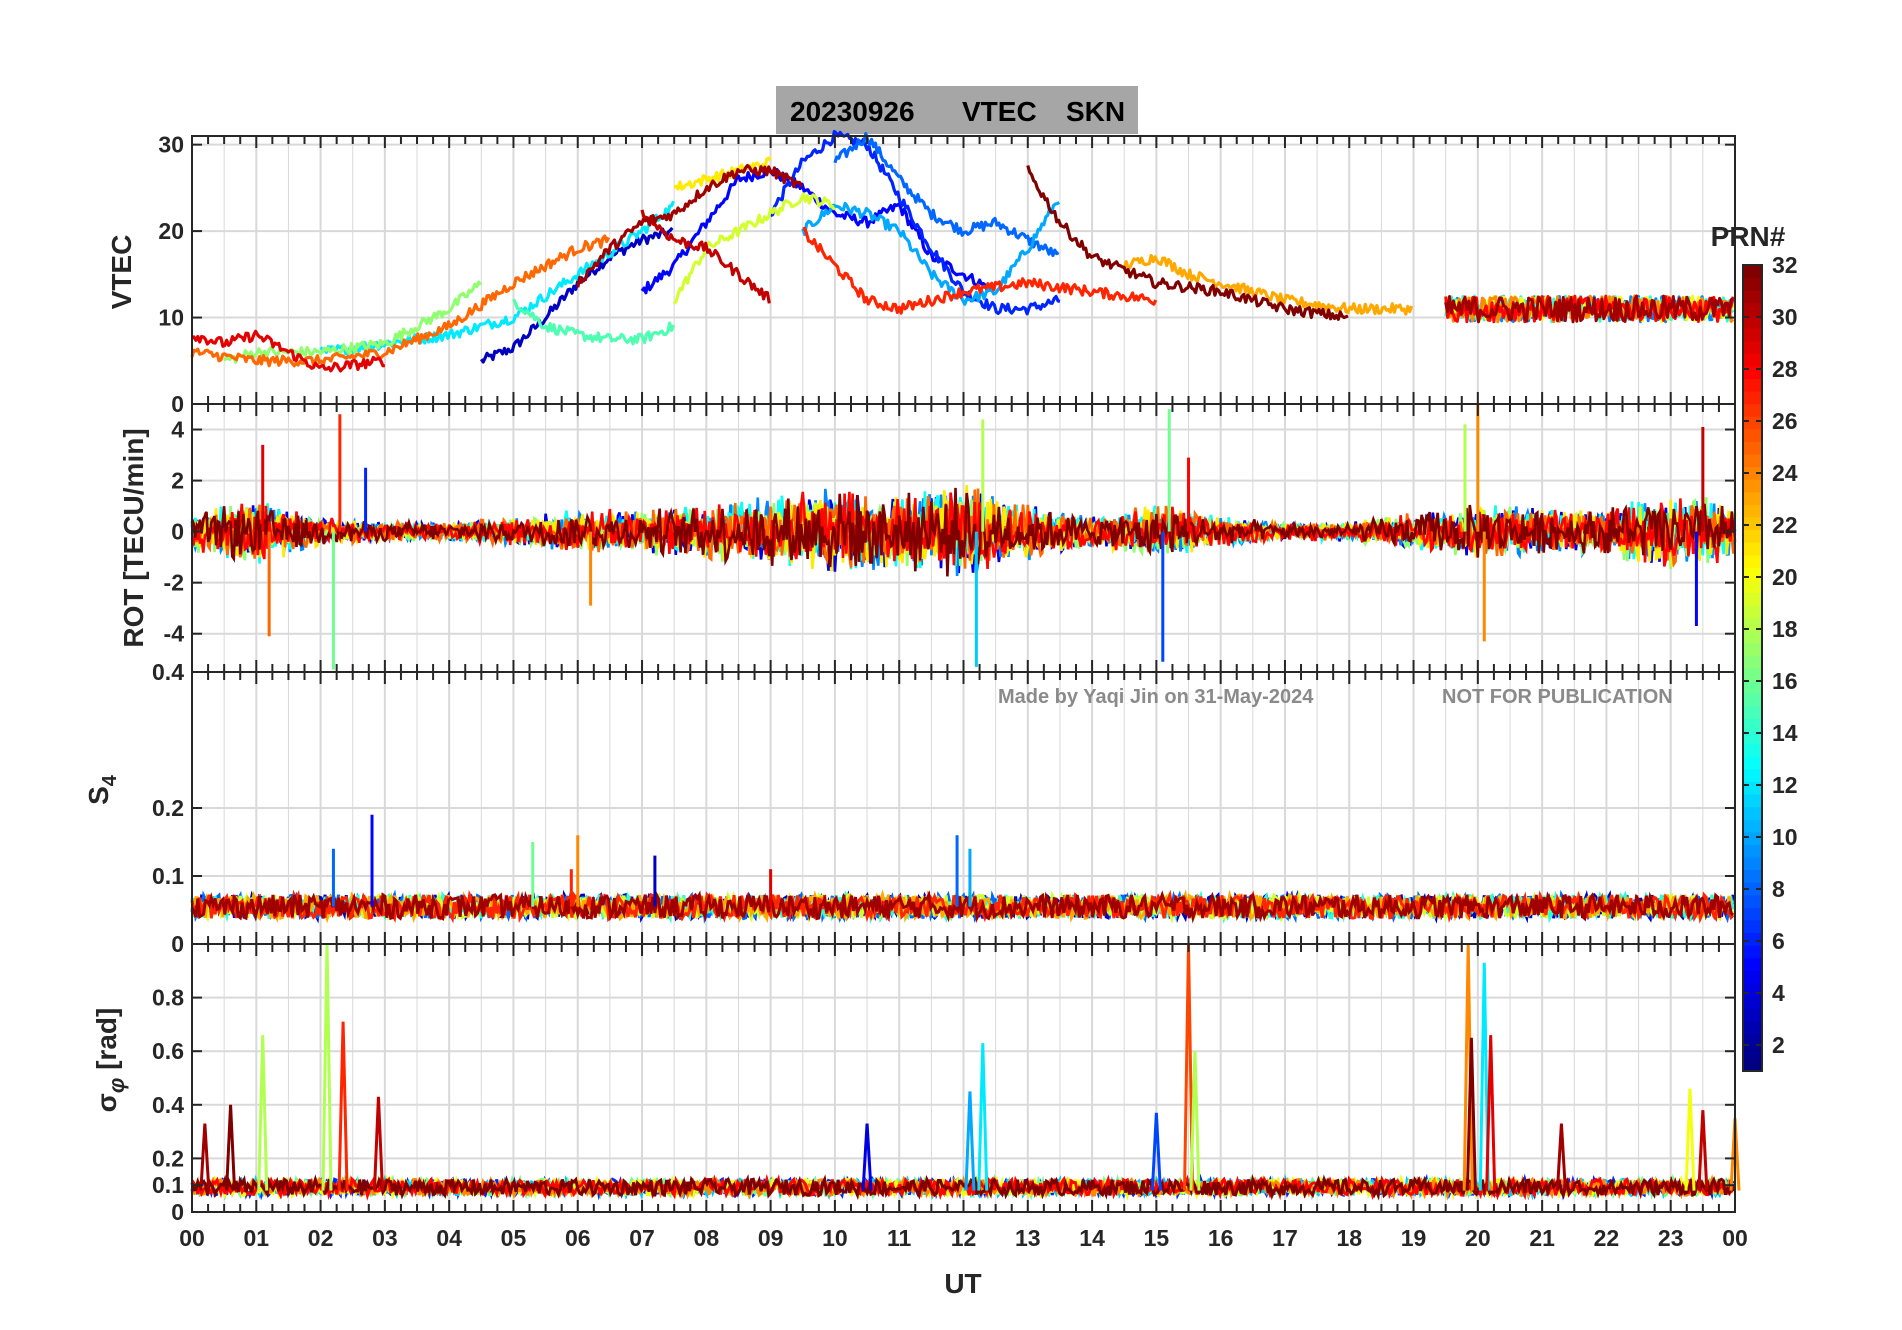 Image resolution: width=1902 pixels, height=1330 pixels. I want to click on x-tick-label: 12, so click(964, 1238).